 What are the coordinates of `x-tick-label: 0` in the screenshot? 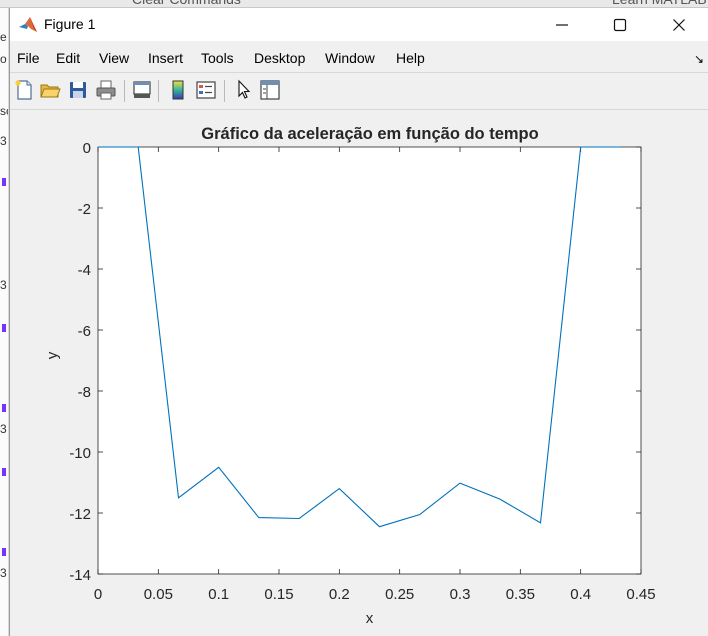 It's located at (98, 594).